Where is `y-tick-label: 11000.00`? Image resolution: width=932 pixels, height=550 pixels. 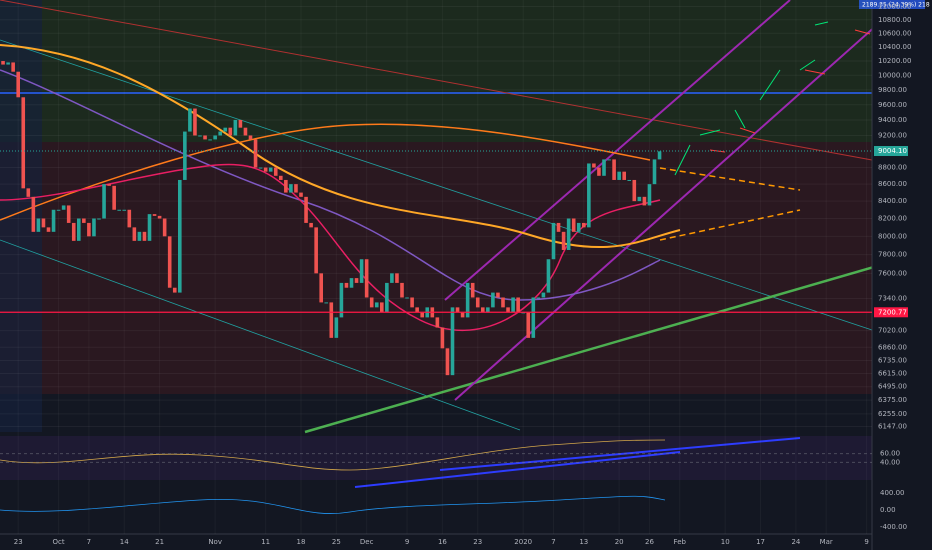 y-tick-label: 11000.00 is located at coordinates (894, 7).